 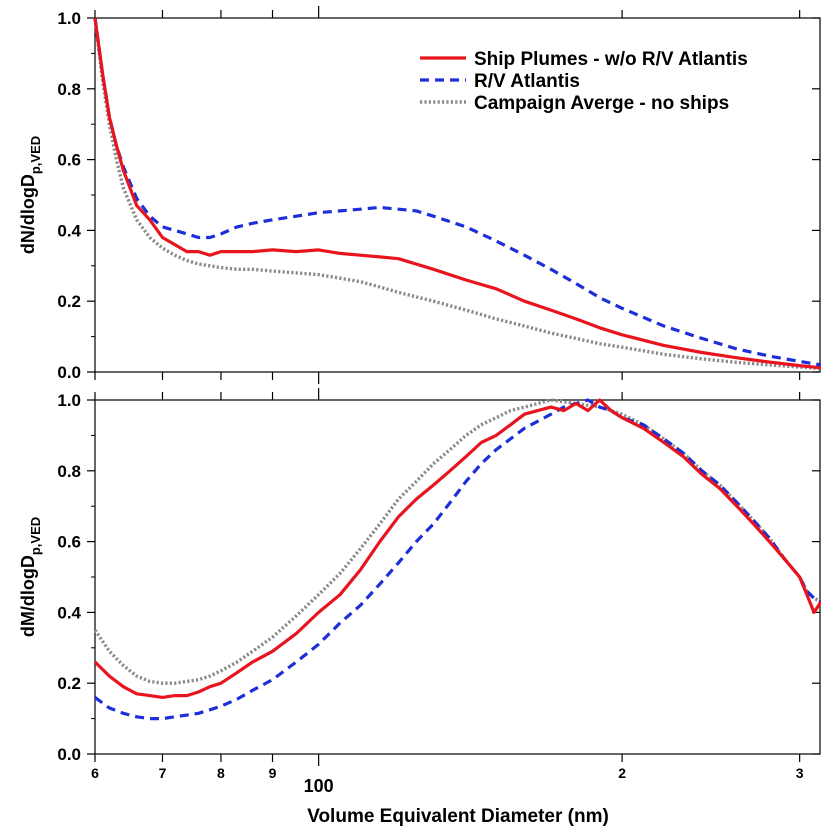 What do you see at coordinates (35, 536) in the screenshot?
I see `bottom-y-axis-title-sub: p,VED` at bounding box center [35, 536].